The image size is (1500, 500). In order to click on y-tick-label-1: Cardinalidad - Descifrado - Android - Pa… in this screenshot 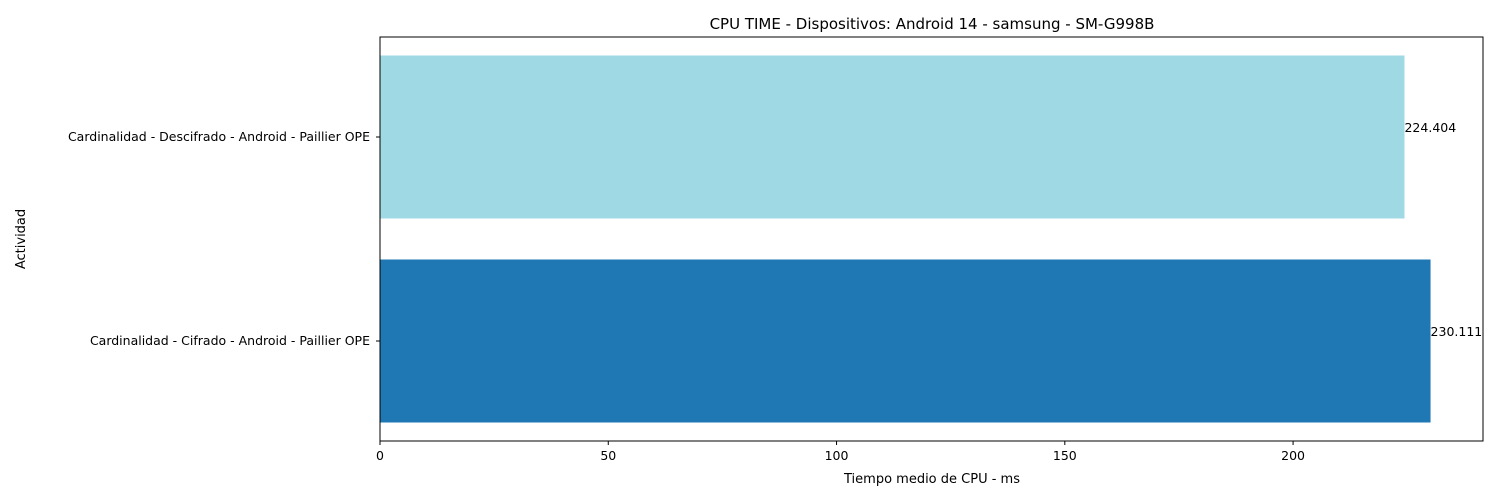, I will do `click(219, 136)`.